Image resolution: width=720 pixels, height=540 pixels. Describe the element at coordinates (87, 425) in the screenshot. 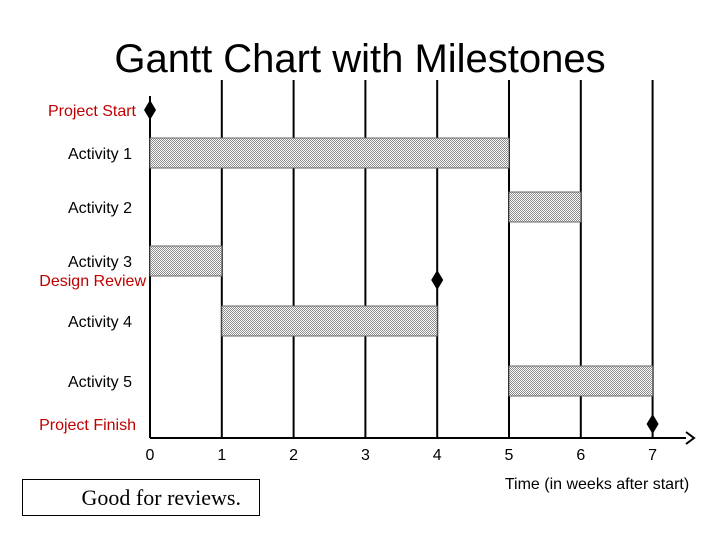

I see `row-label-7: Project Finish` at that location.